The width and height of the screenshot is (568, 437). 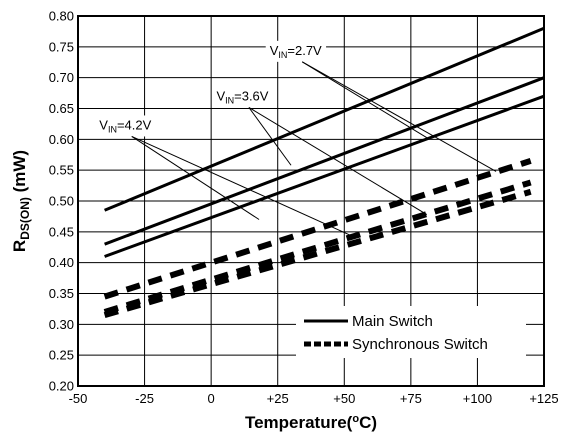 What do you see at coordinates (61, 231) in the screenshot?
I see `y-tick-label: 0.45` at bounding box center [61, 231].